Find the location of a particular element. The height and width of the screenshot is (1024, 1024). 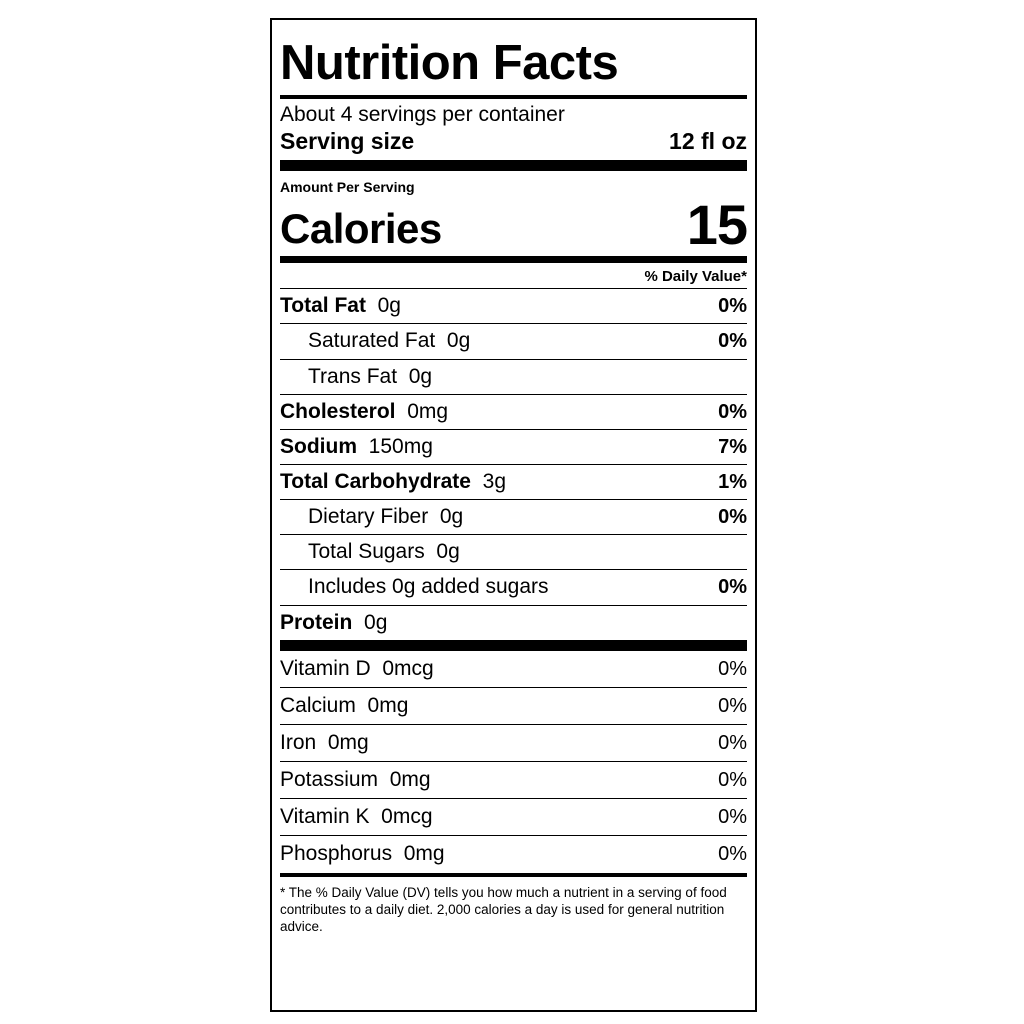

nutrient-name: Total Carbohydrate 3g is located at coordinates (393, 482).